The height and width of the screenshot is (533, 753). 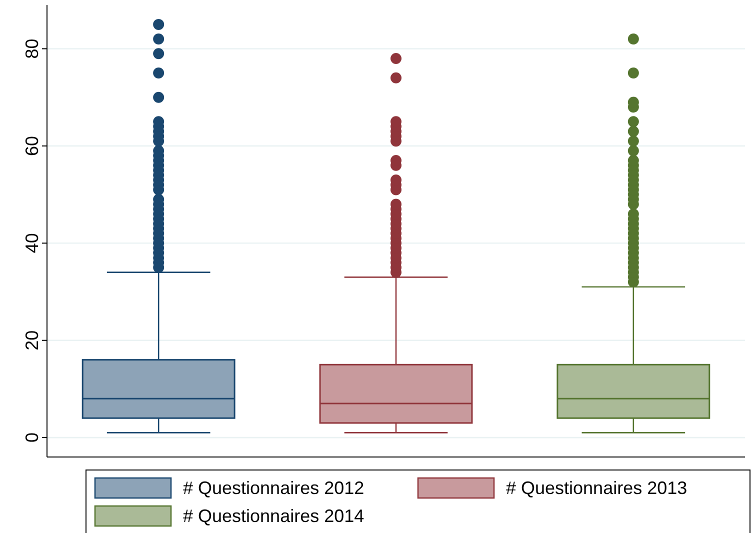 What do you see at coordinates (273, 516) in the screenshot?
I see `legend-label: # Questionnaires 2014` at bounding box center [273, 516].